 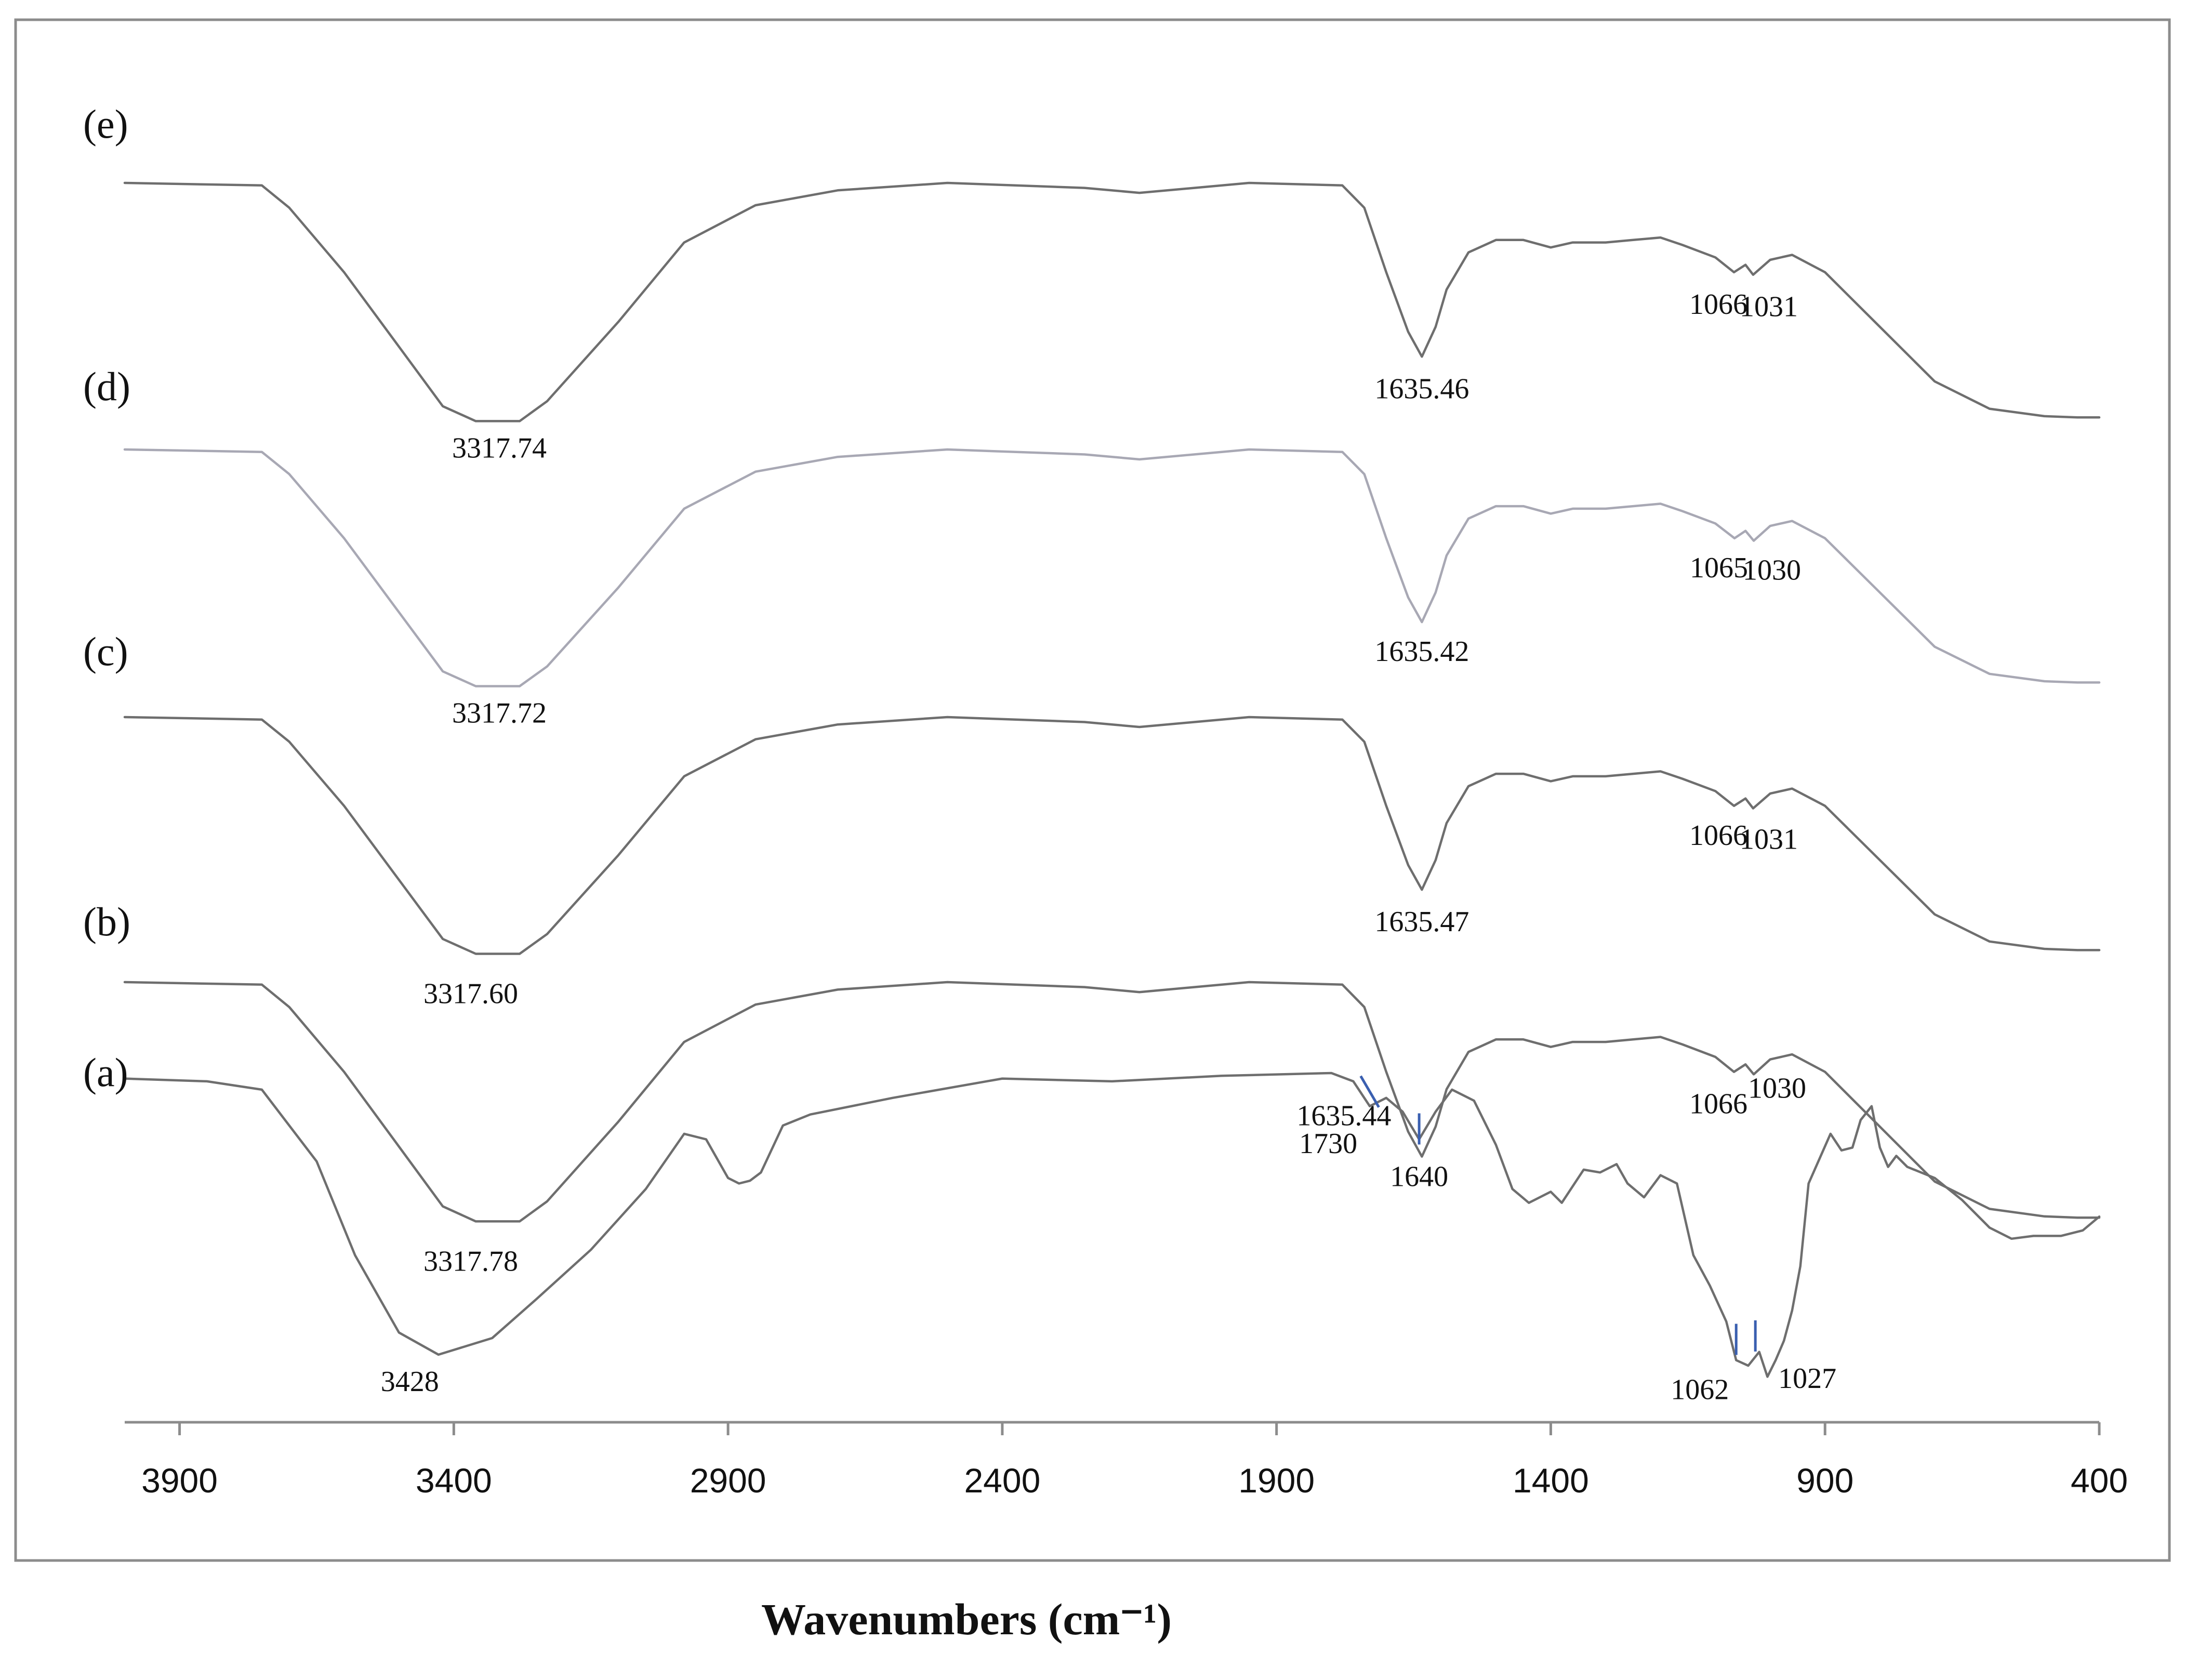 What do you see at coordinates (499, 448) in the screenshot?
I see `peak-label: 3317.74` at bounding box center [499, 448].